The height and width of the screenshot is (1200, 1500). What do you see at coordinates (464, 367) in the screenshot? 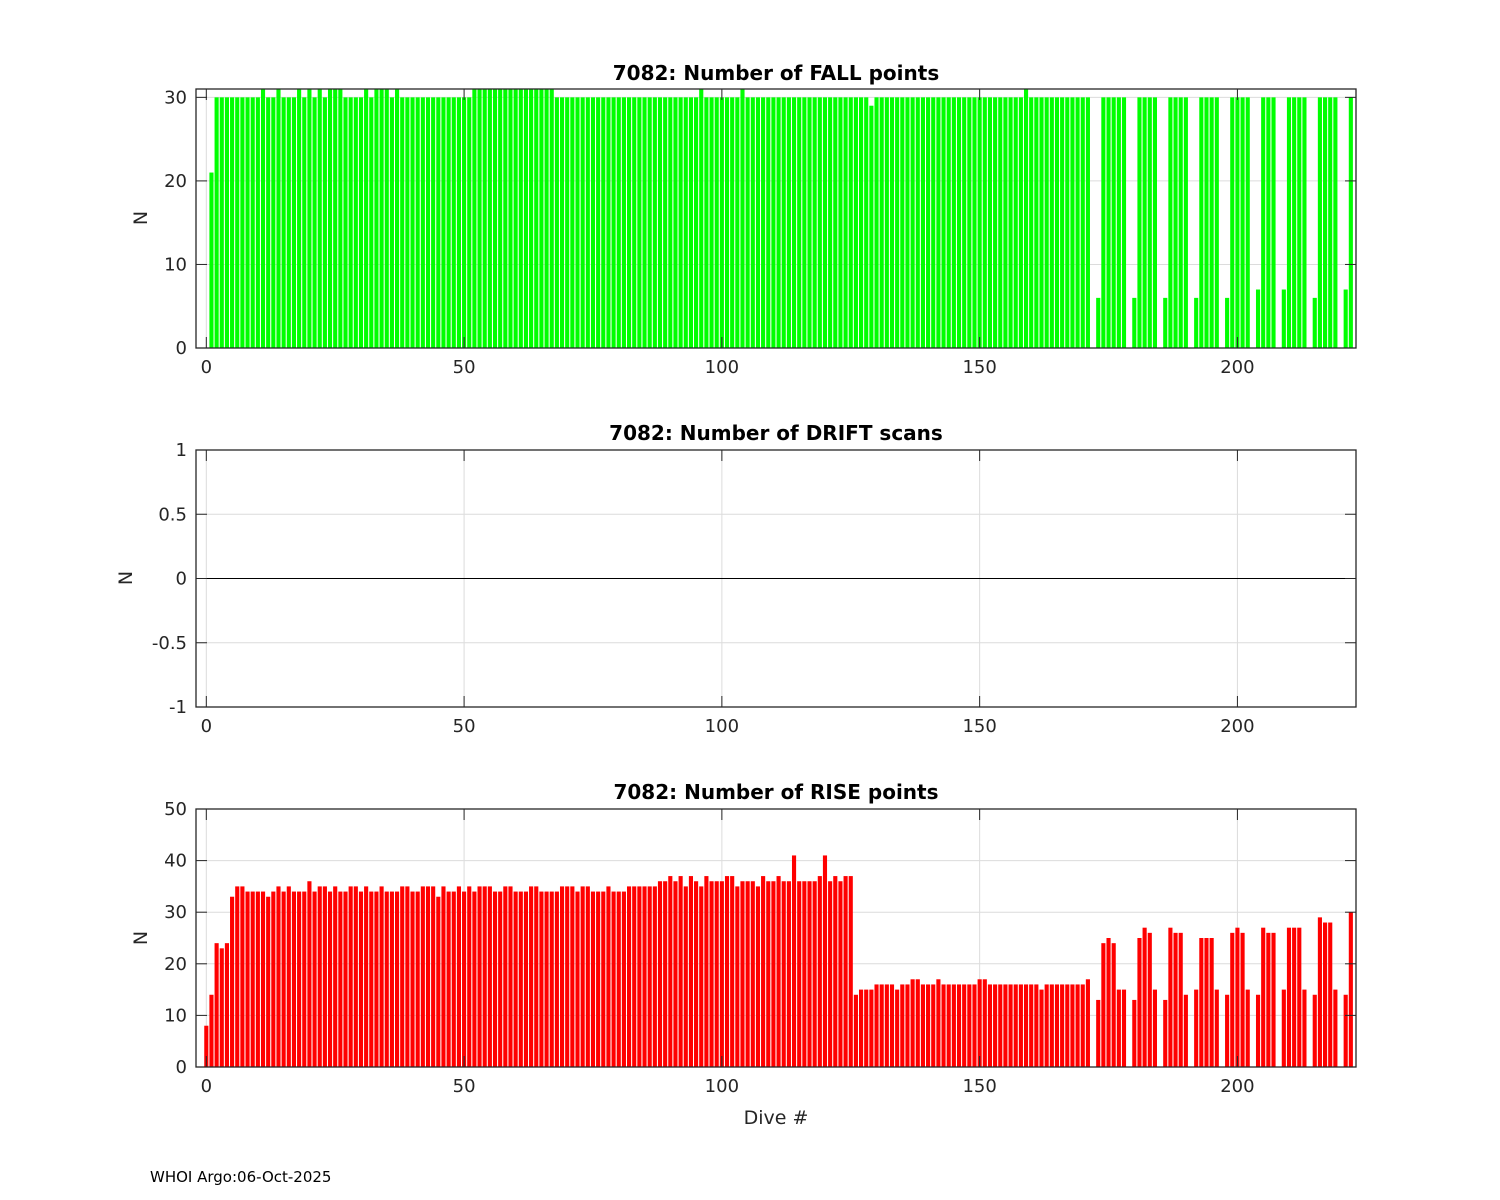
I see `fall-x-tick-label: 50` at bounding box center [464, 367].